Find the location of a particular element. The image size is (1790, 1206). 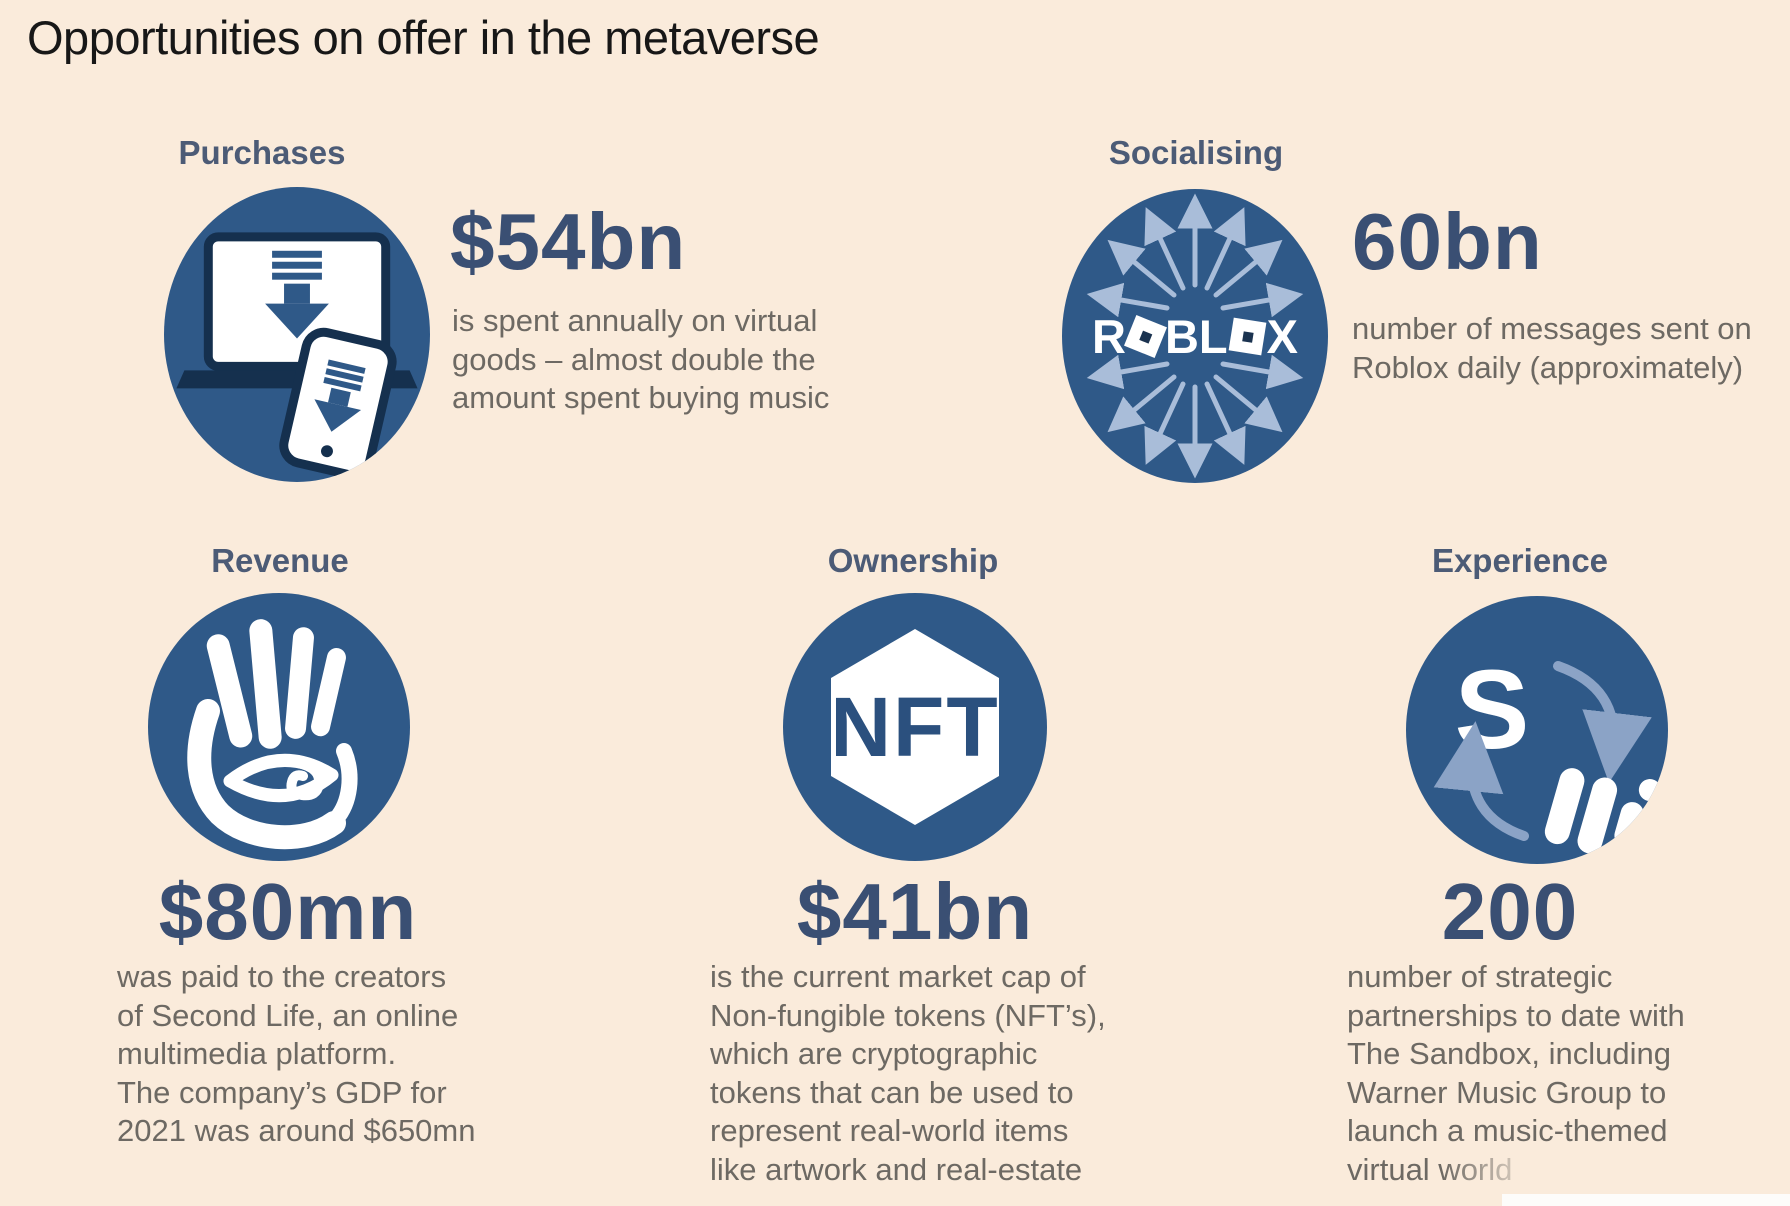

description-line: partnerships to date with is located at coordinates (1516, 1015).